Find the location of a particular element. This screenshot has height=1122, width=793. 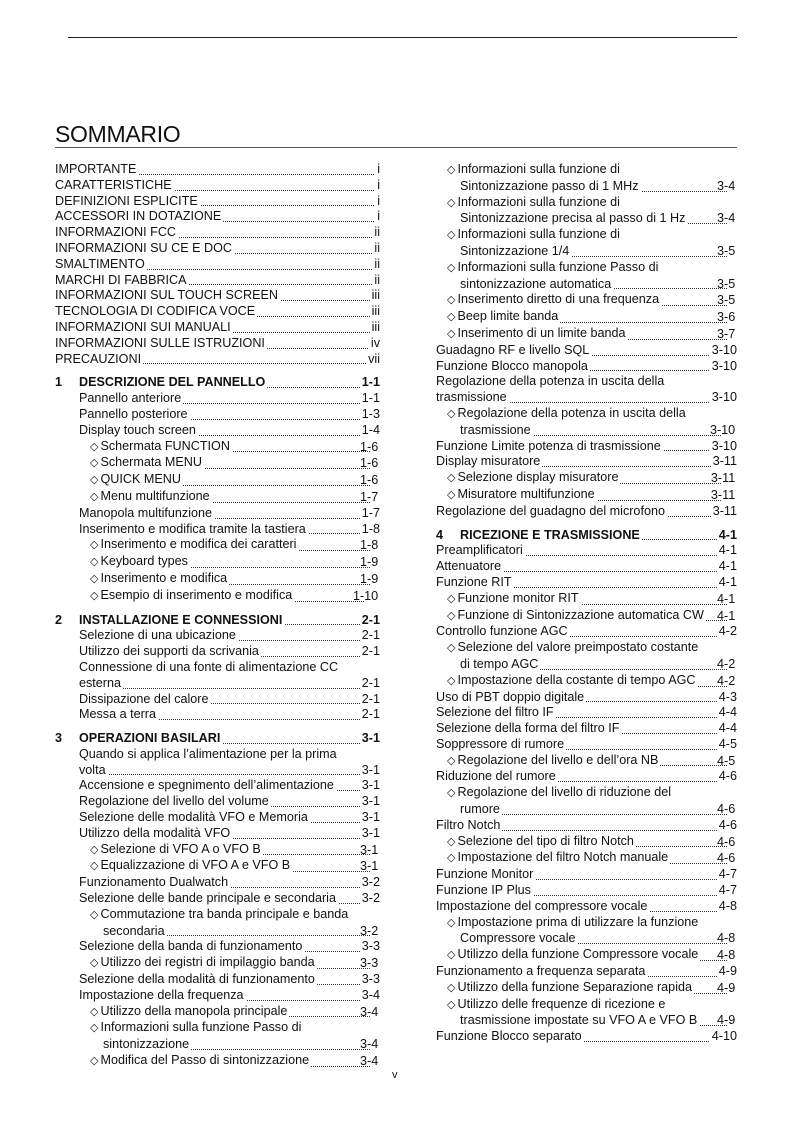

toc-entry: INFORMAZIONI SUL TOUCH SCREEN iii is located at coordinates (217, 296).